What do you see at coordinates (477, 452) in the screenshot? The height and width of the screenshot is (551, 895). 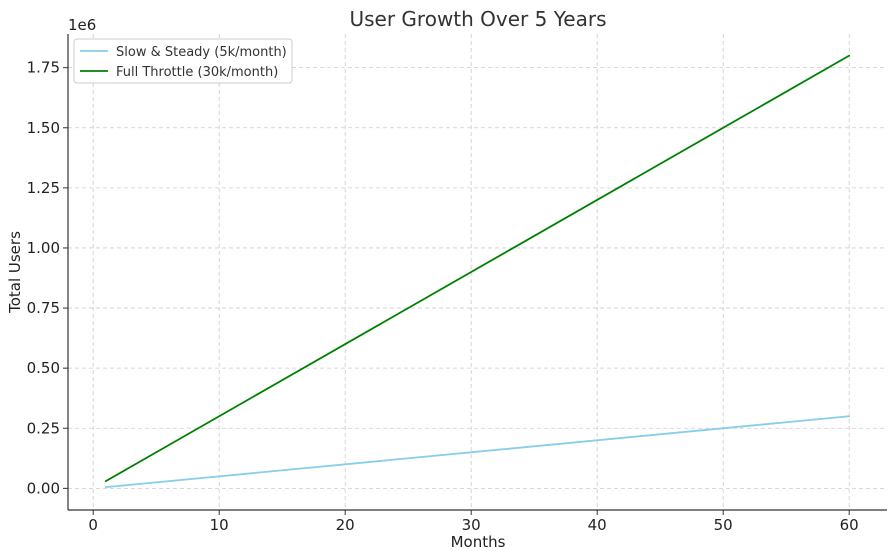 I see `series-line-slow-steady` at bounding box center [477, 452].